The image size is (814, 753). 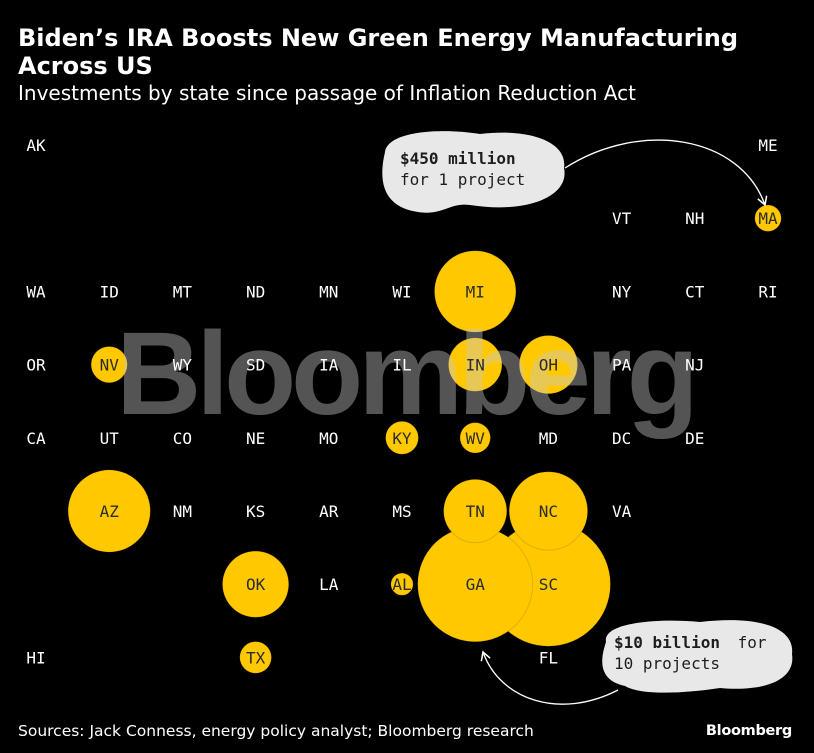 What do you see at coordinates (752, 642) in the screenshot?
I see `callout-large-text-1: for` at bounding box center [752, 642].